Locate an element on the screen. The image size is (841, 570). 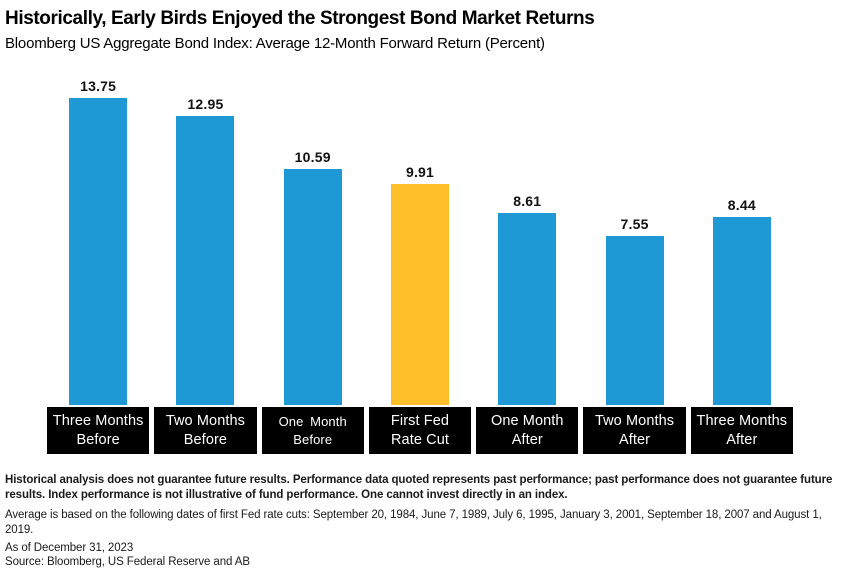
bar-column-one-month-before: 10.59 One Month Before is located at coordinates (312, 257).